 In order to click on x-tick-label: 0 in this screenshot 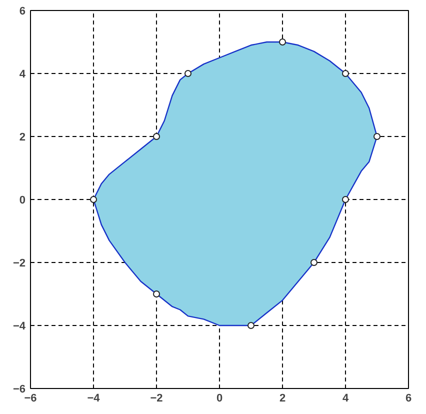, I will do `click(219, 398)`.